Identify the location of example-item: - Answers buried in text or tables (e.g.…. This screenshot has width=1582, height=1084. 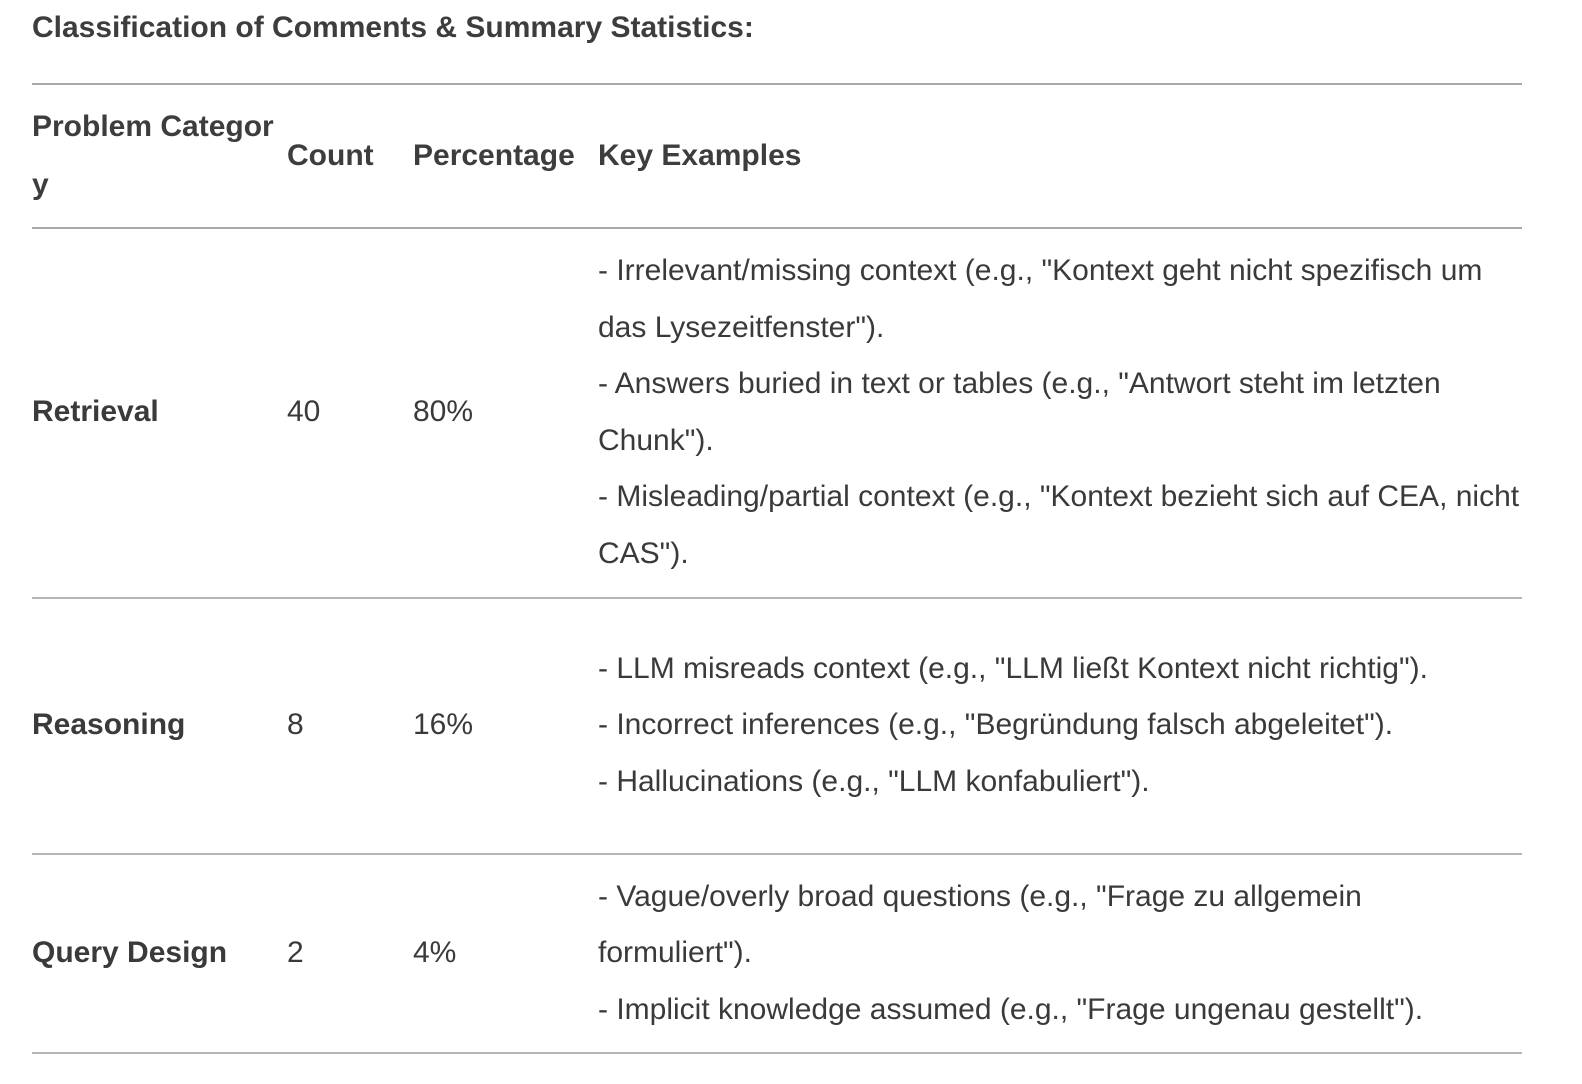
(1019, 412).